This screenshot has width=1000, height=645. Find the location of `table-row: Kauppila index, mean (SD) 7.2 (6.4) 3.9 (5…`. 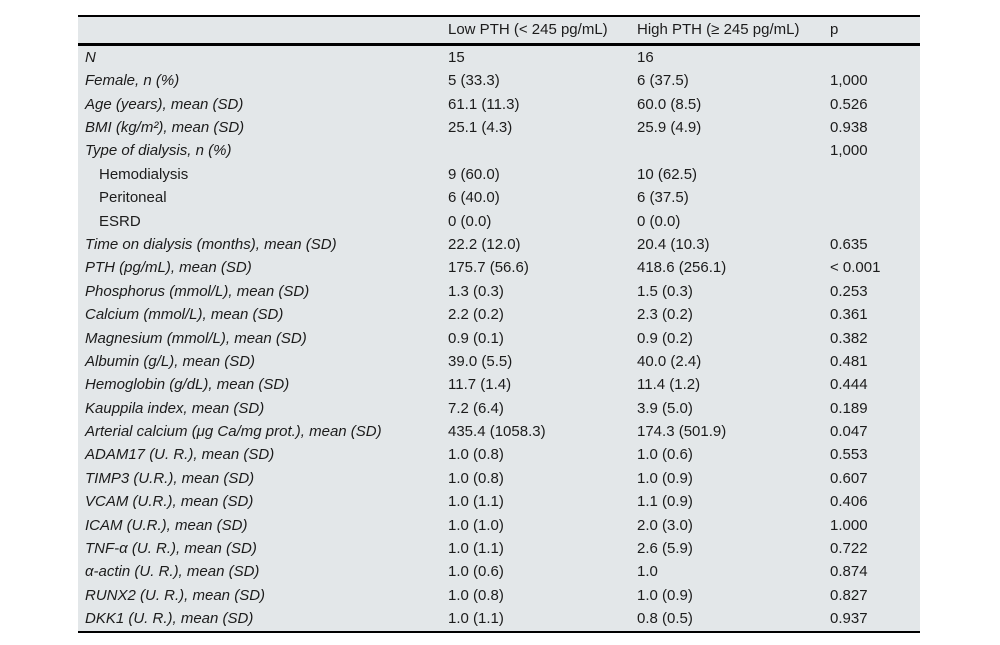

table-row: Kauppila index, mean (SD) 7.2 (6.4) 3.9 (5… is located at coordinates (499, 408).